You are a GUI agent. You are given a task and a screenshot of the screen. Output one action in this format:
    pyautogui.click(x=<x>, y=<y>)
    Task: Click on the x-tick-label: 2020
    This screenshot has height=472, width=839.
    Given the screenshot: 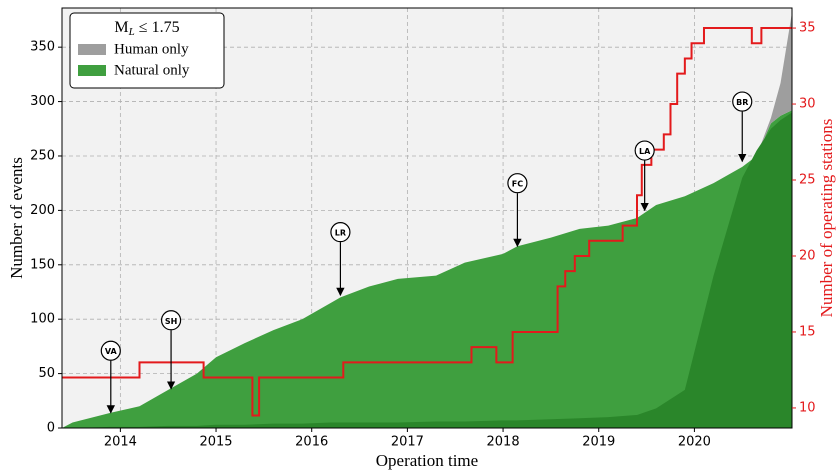 What is the action you would take?
    pyautogui.click(x=694, y=442)
    